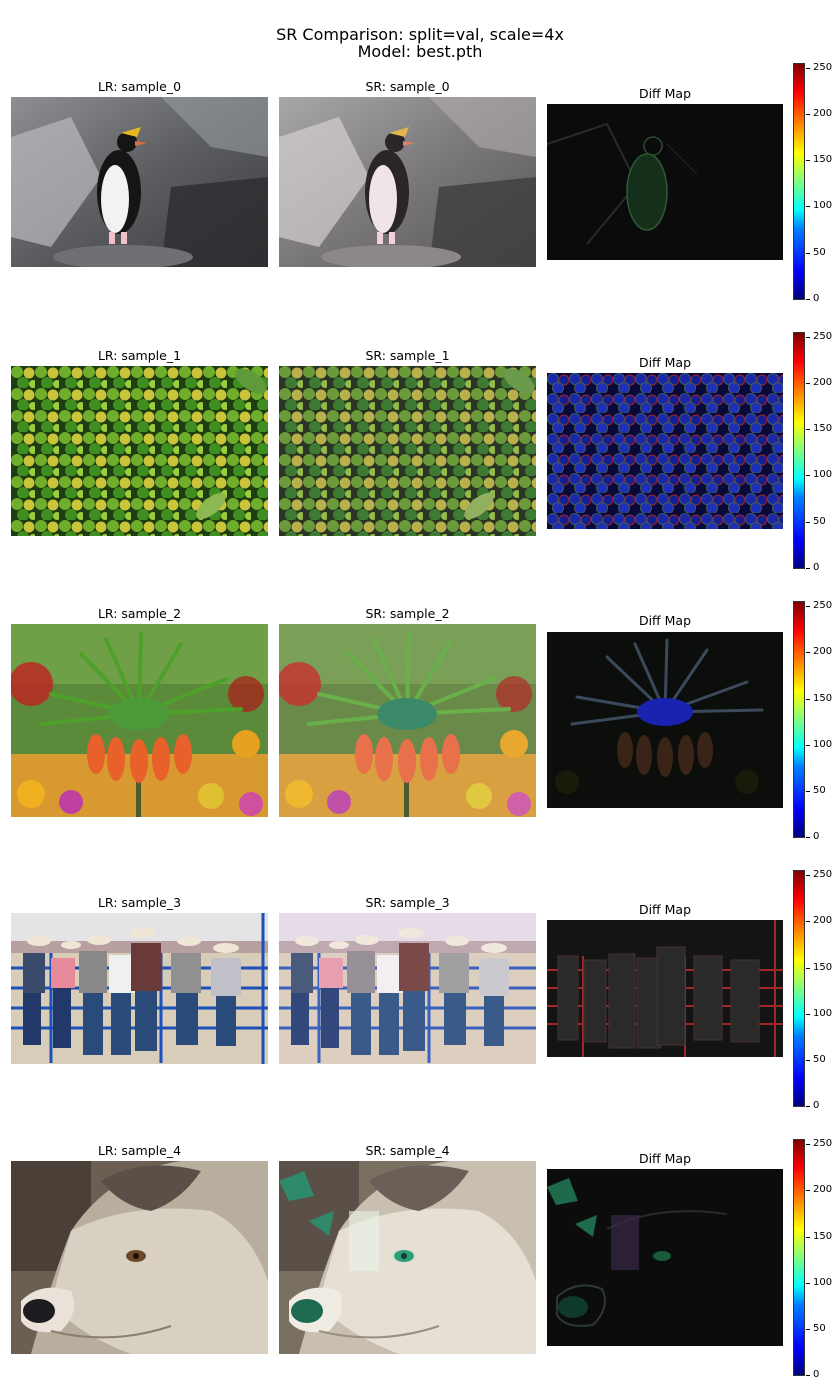 Image resolution: width=840 pixels, height=1400 pixels. I want to click on diff-map-penguin, so click(665, 182).